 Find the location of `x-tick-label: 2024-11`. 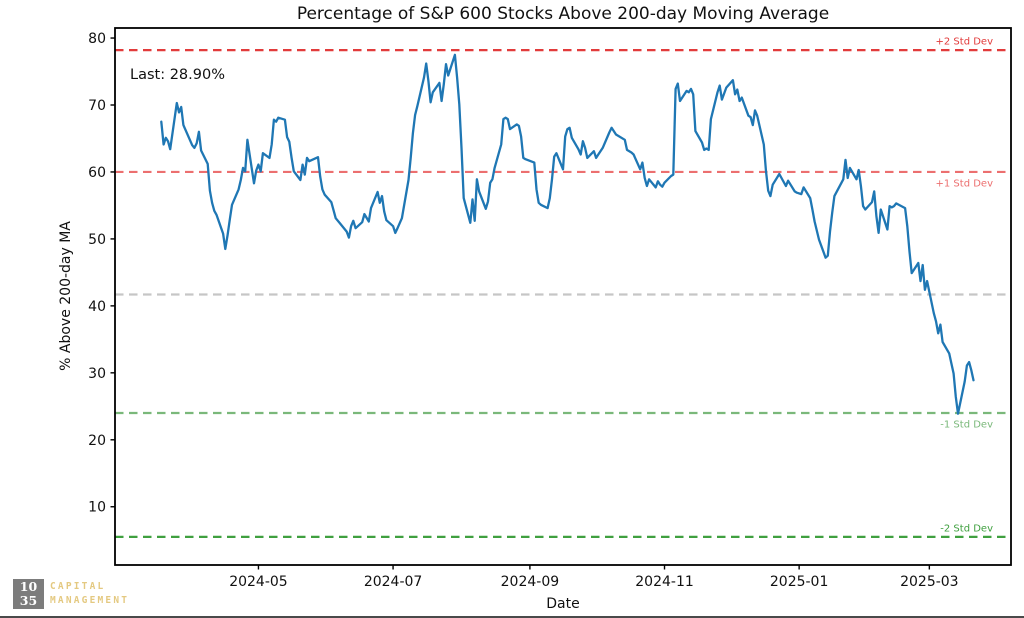

x-tick-label: 2024-11 is located at coordinates (664, 582).